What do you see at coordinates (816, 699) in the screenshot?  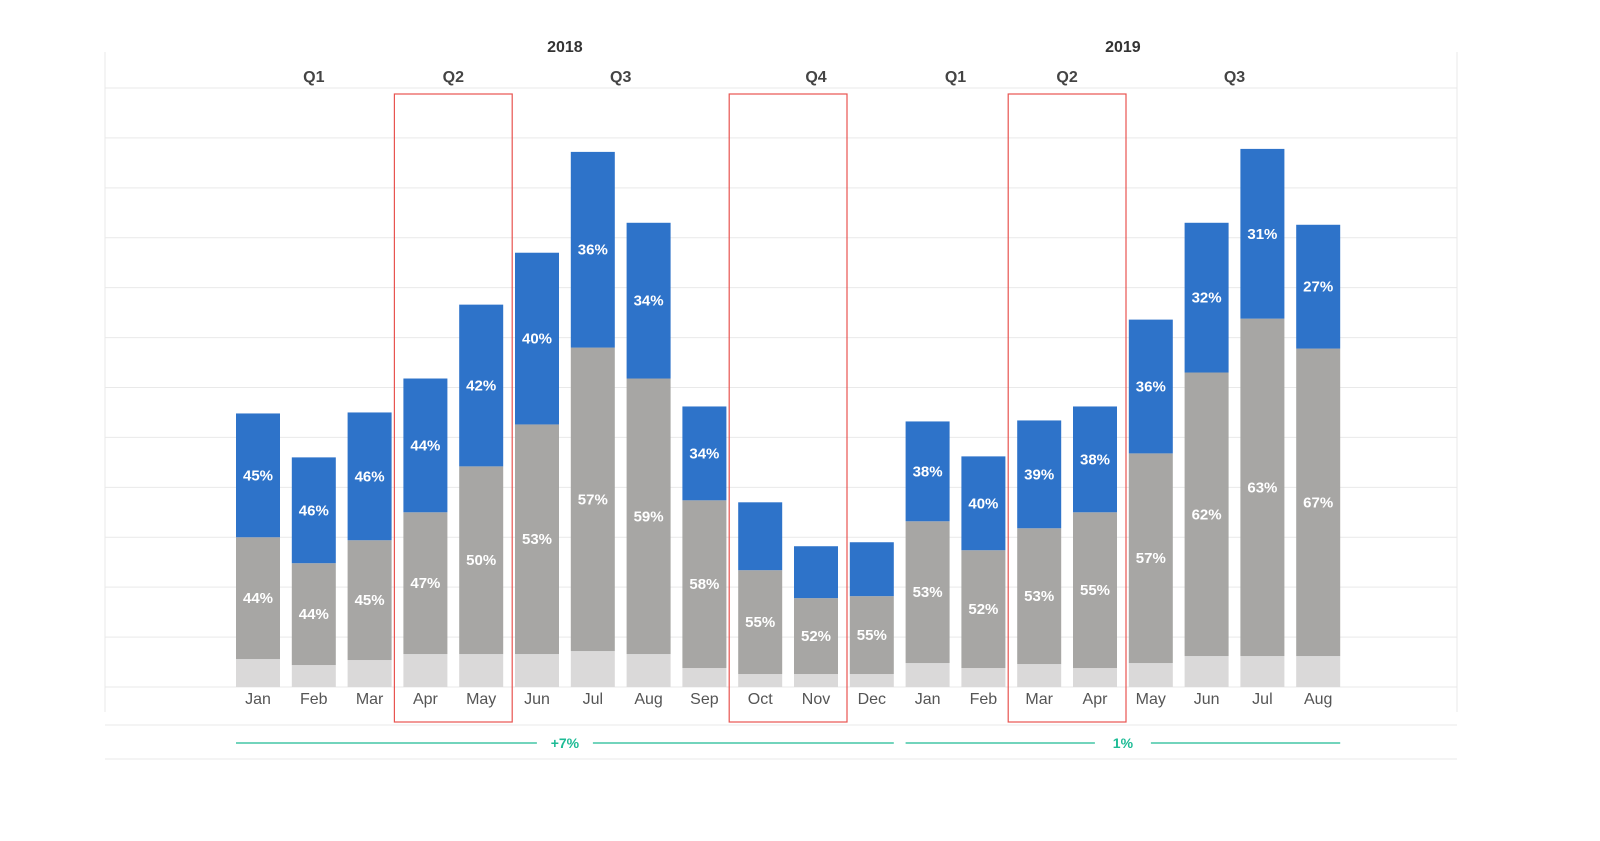 I see `x-tick-label: Nov` at bounding box center [816, 699].